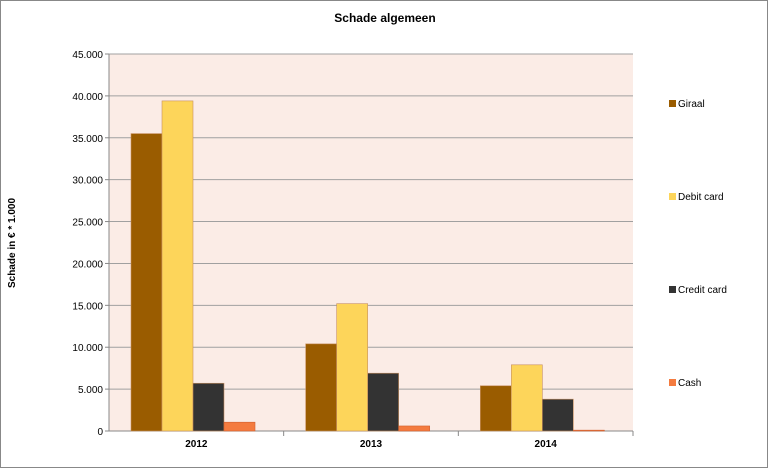 This screenshot has width=768, height=468. I want to click on y-axis-label: Schade in € * 1.000, so click(12, 243).